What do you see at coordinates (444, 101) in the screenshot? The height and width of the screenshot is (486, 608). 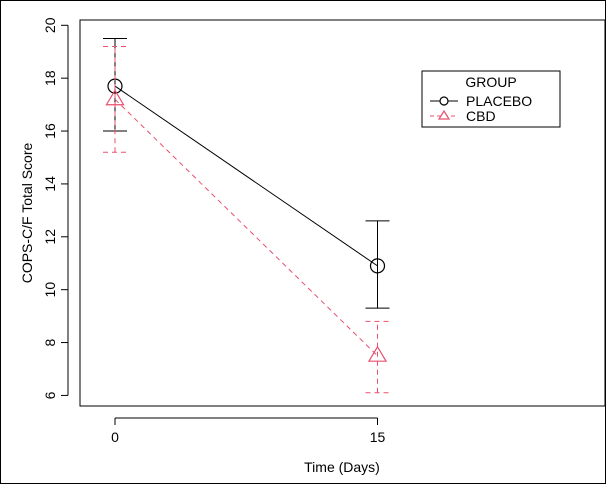 I see `legend-marker-circle` at bounding box center [444, 101].